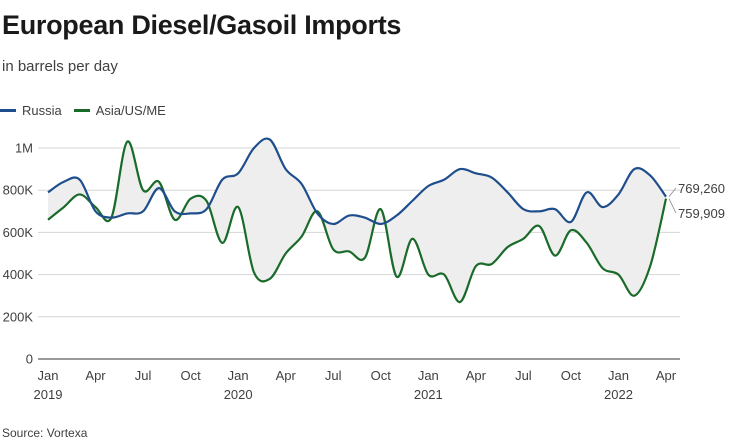  What do you see at coordinates (202, 25) in the screenshot?
I see `chart-title: European Diesel/Gasoil Imports` at bounding box center [202, 25].